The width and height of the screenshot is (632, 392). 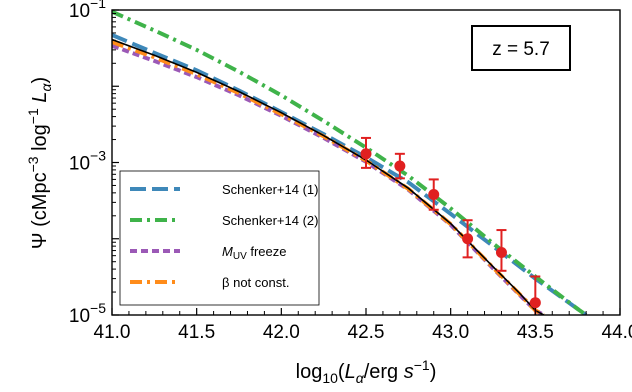 I want to click on legend-label-2: MUV freeze, so click(x=254, y=253).